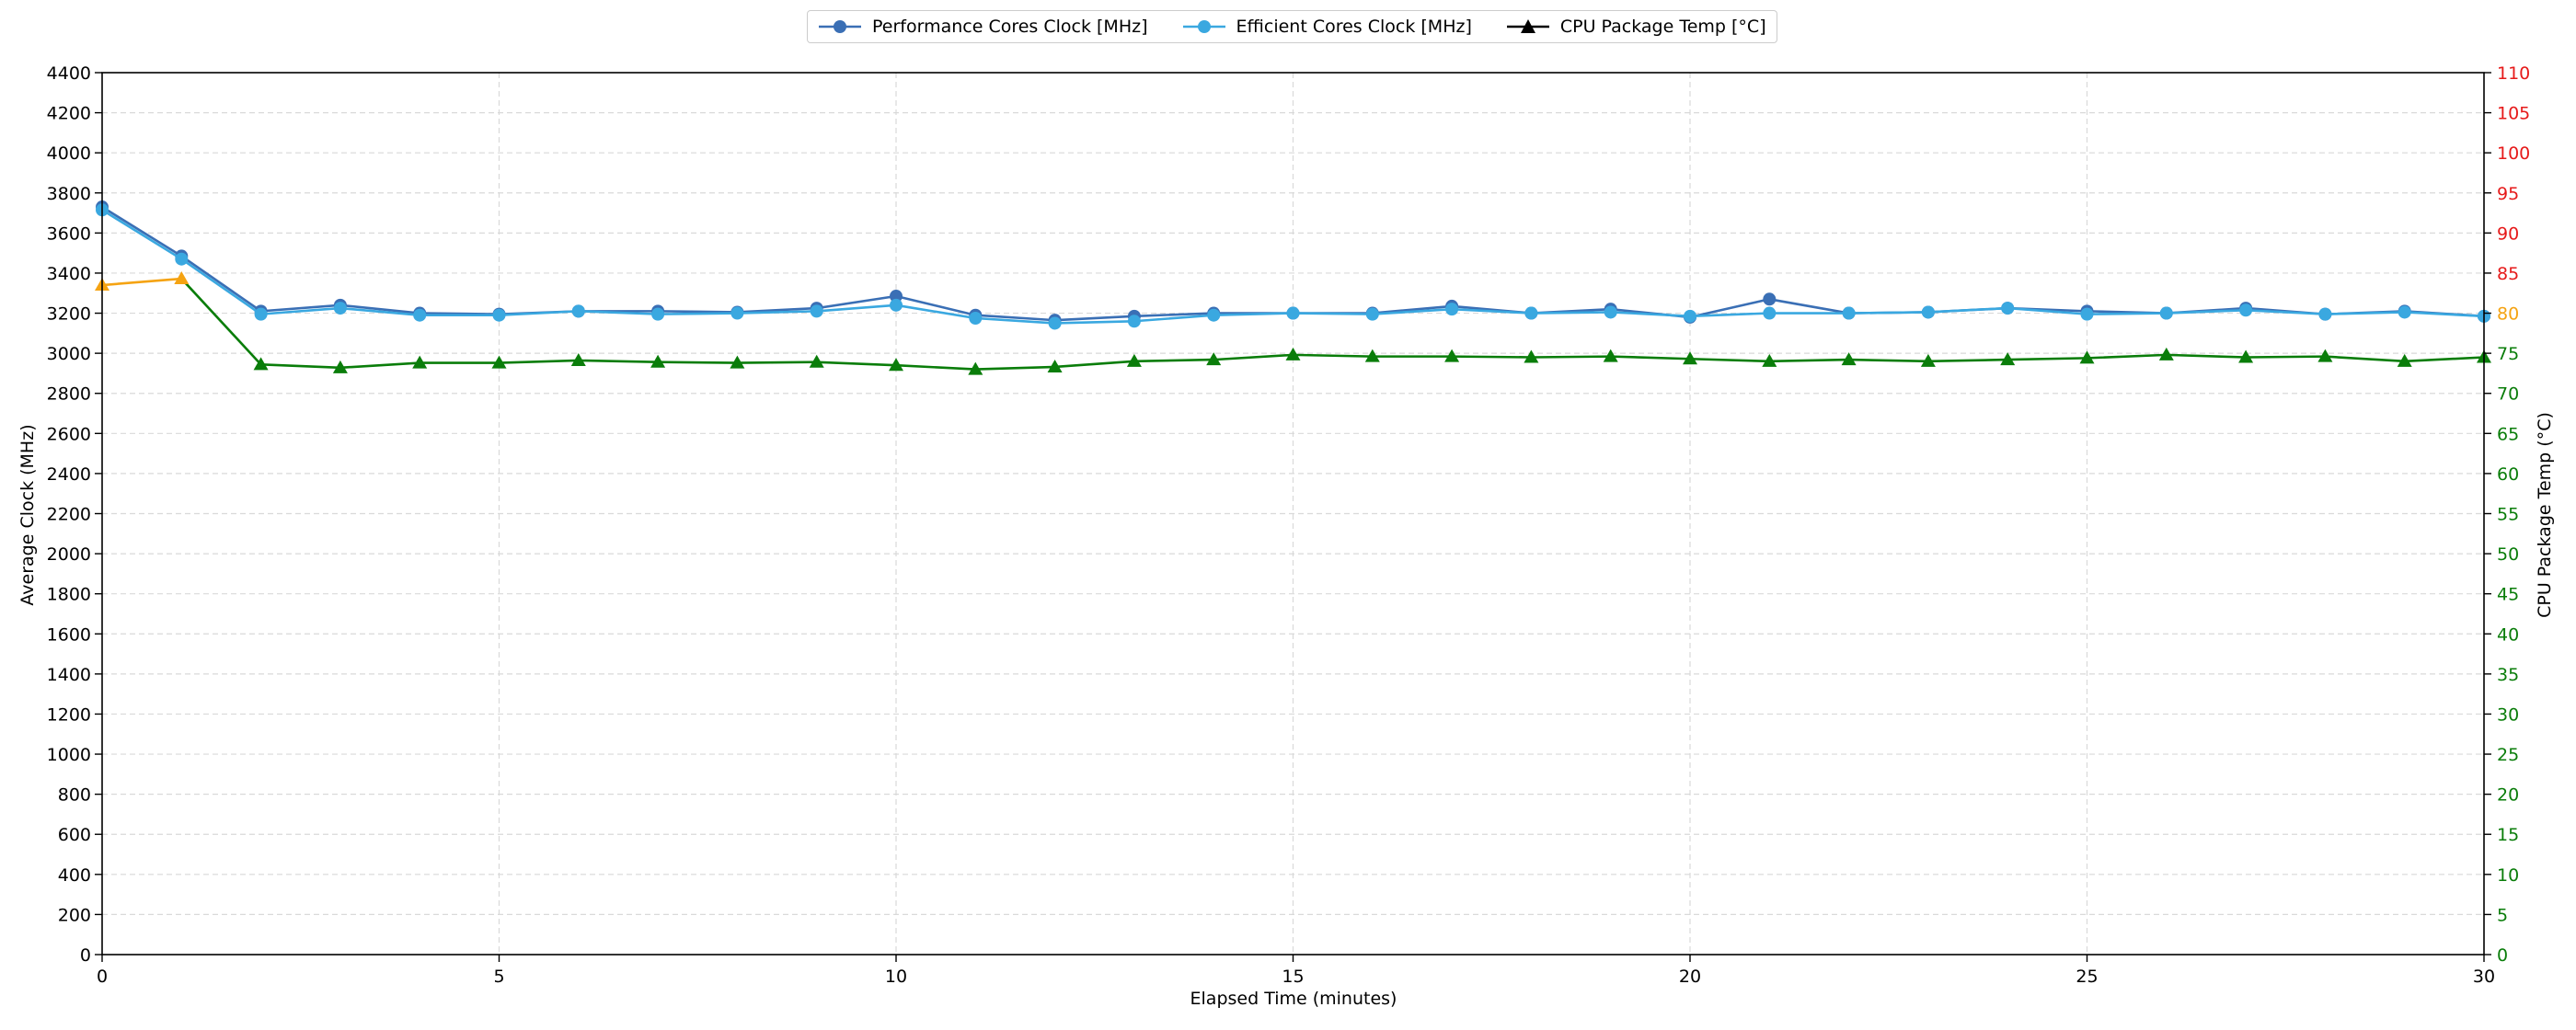 Image resolution: width=2576 pixels, height=1030 pixels. What do you see at coordinates (2508, 354) in the screenshot?
I see `y-right-tick-label: 75` at bounding box center [2508, 354].